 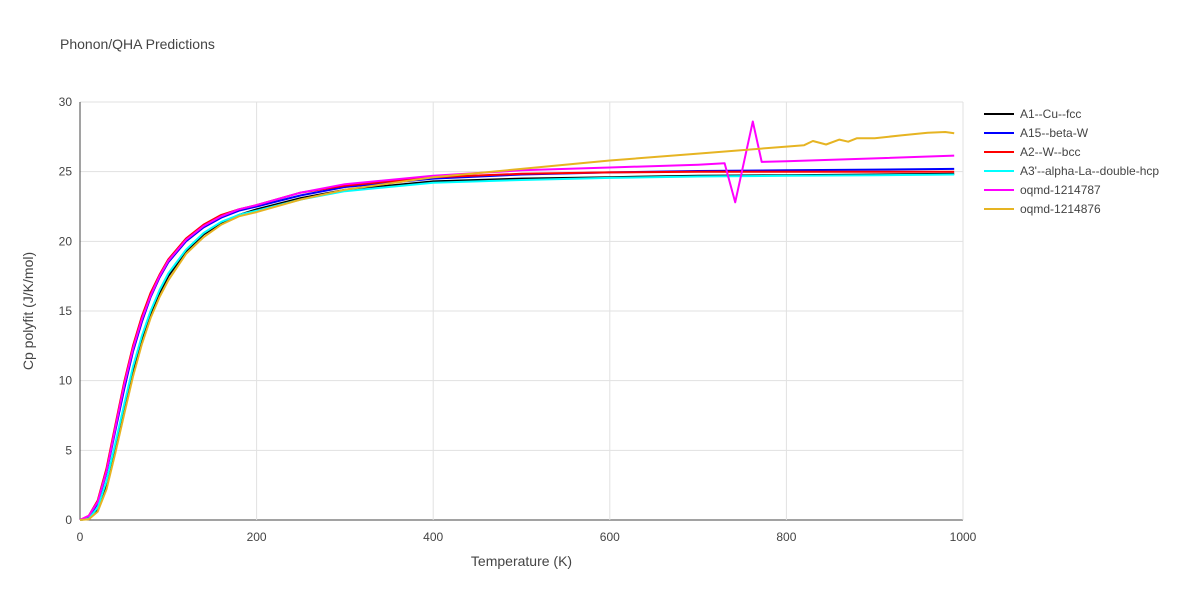 I want to click on y-tick-label: 20, so click(x=66, y=241).